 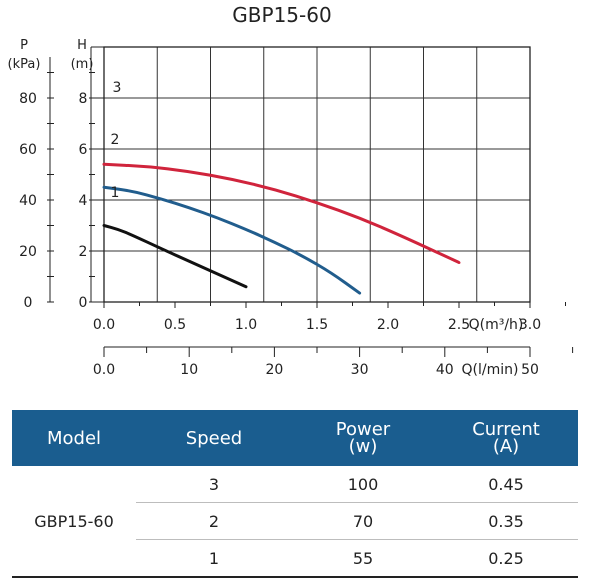 I want to click on table-row: 1 55 0.25, so click(x=295, y=558).